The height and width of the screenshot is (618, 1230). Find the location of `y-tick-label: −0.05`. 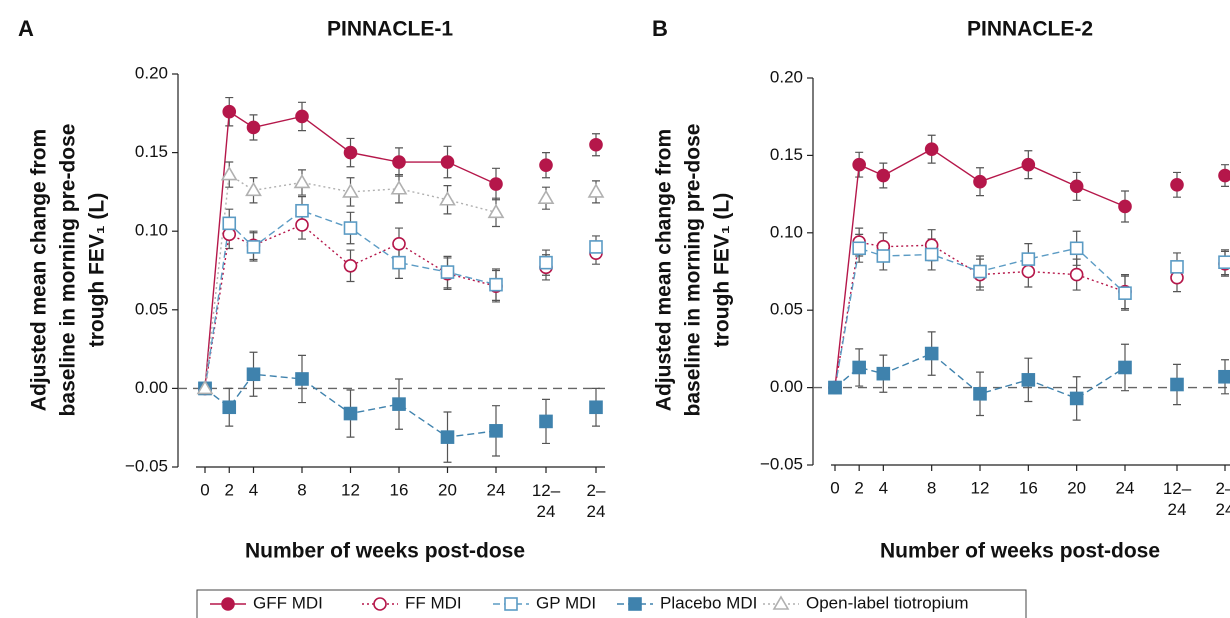

y-tick-label: −0.05 is located at coordinates (146, 465).